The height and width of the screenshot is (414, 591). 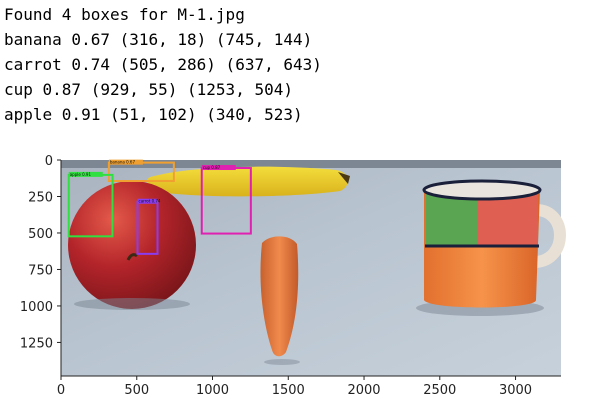 I want to click on box-label-bg-carrot, so click(x=147, y=201).